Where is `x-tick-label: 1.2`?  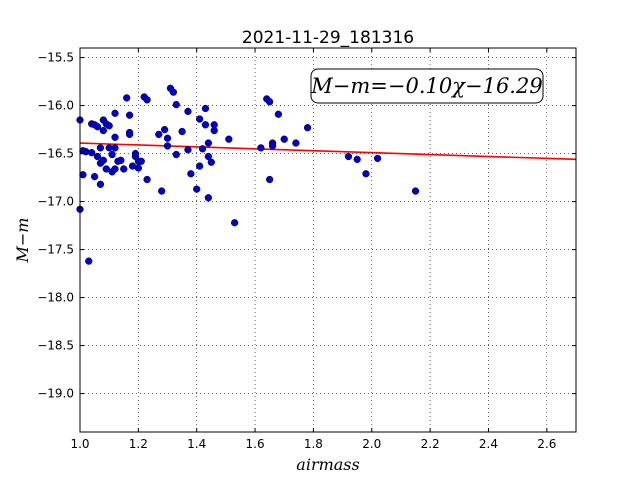 x-tick-label: 1.2 is located at coordinates (138, 444).